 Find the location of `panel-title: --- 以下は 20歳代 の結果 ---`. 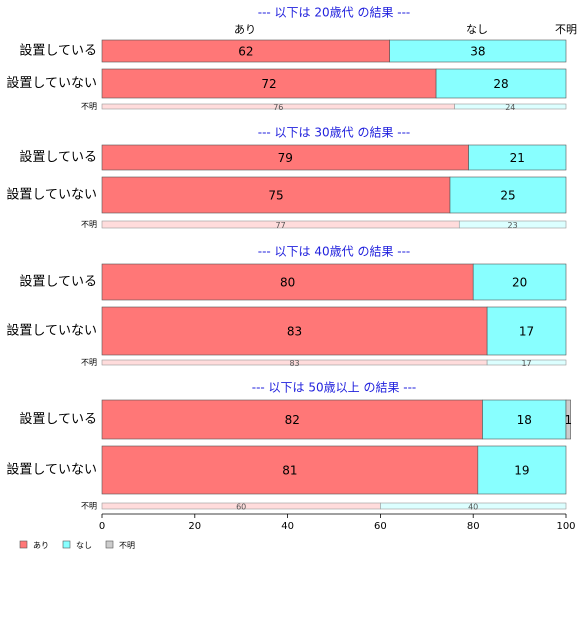

panel-title: --- 以下は 20歳代 の結果 --- is located at coordinates (334, 13).